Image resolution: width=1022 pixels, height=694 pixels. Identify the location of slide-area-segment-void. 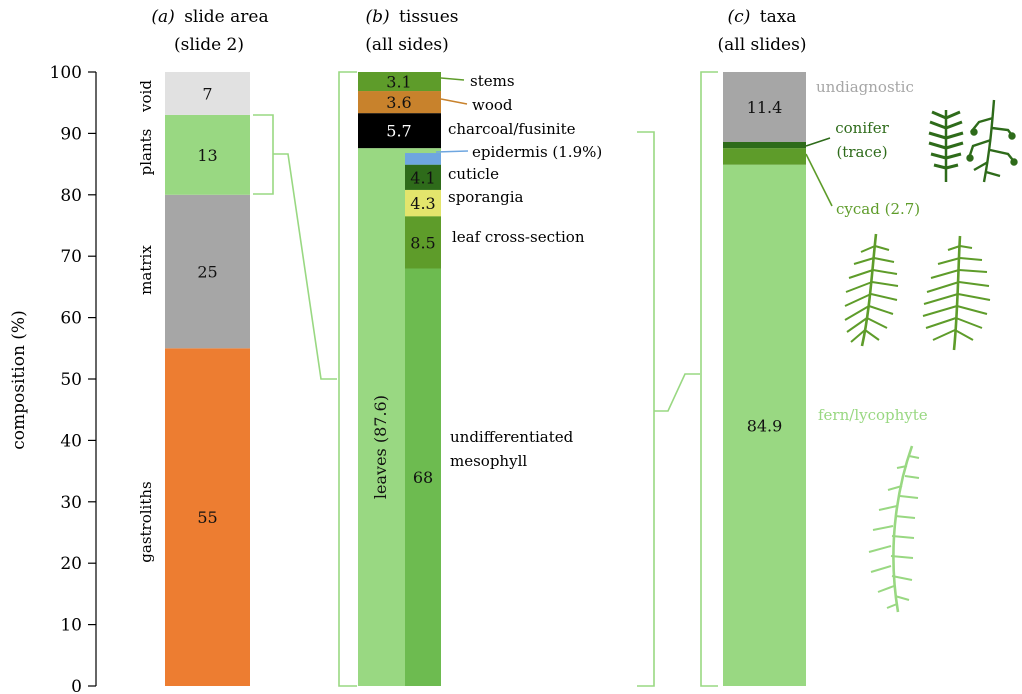
(207, 93).